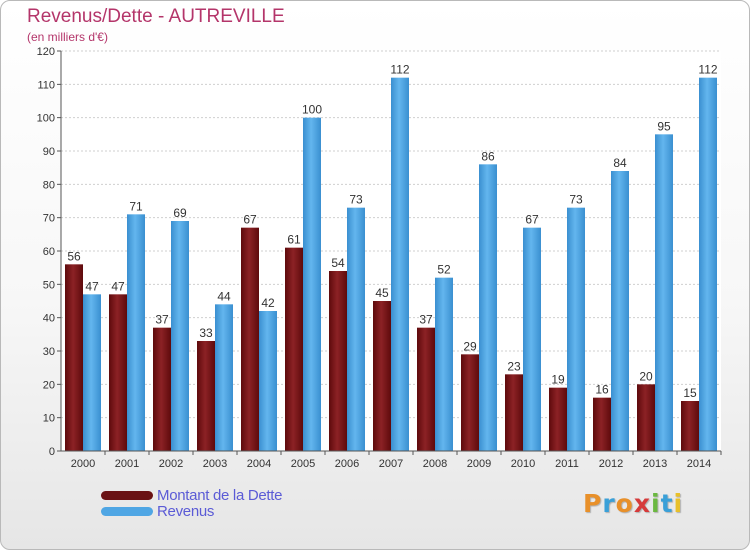  I want to click on x-tick-label: 2007, so click(391, 464).